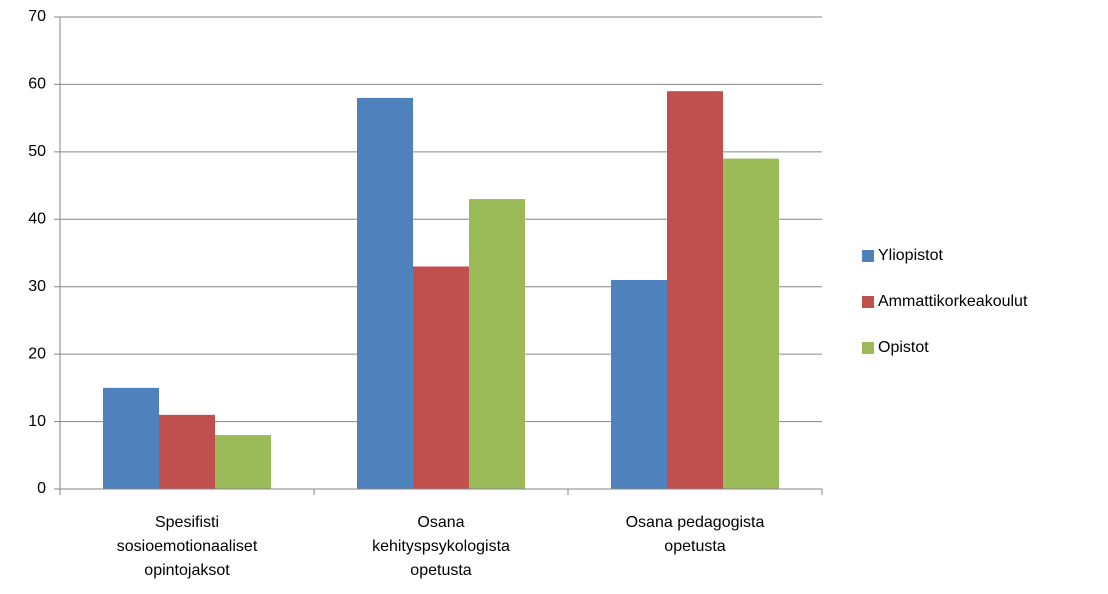 This screenshot has height=594, width=1108. What do you see at coordinates (441, 546) in the screenshot?
I see `x-tick-label: Osana kehityspsykologista opetusta` at bounding box center [441, 546].